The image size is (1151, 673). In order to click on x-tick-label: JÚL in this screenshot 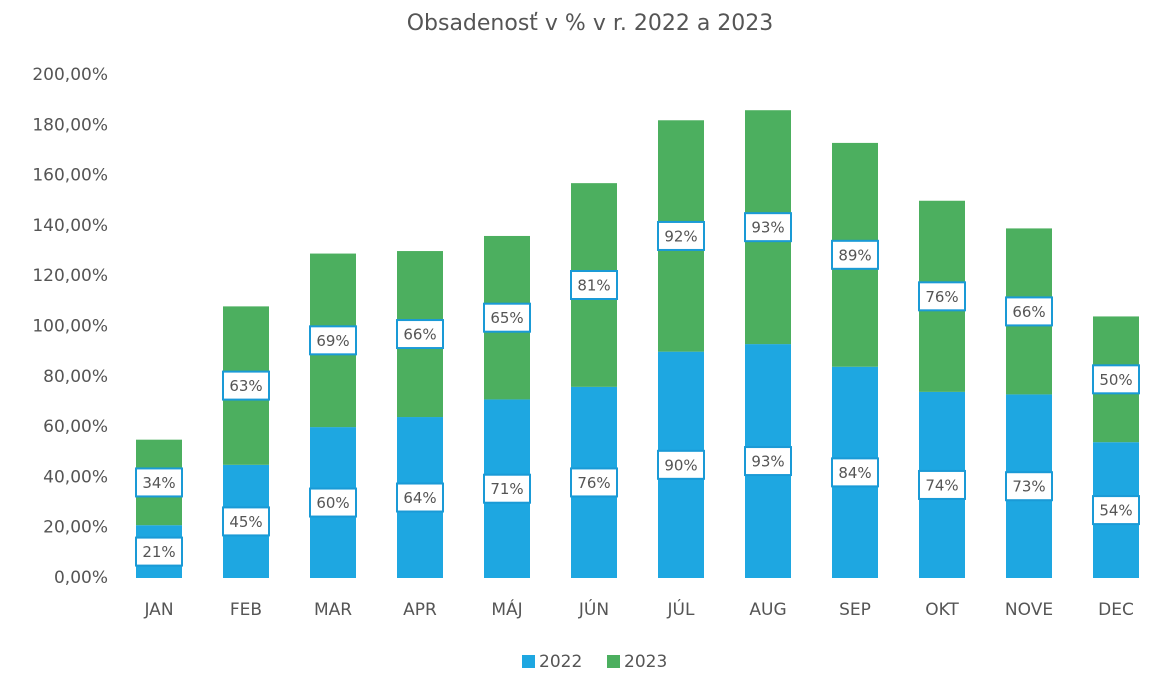, I will do `click(681, 609)`.